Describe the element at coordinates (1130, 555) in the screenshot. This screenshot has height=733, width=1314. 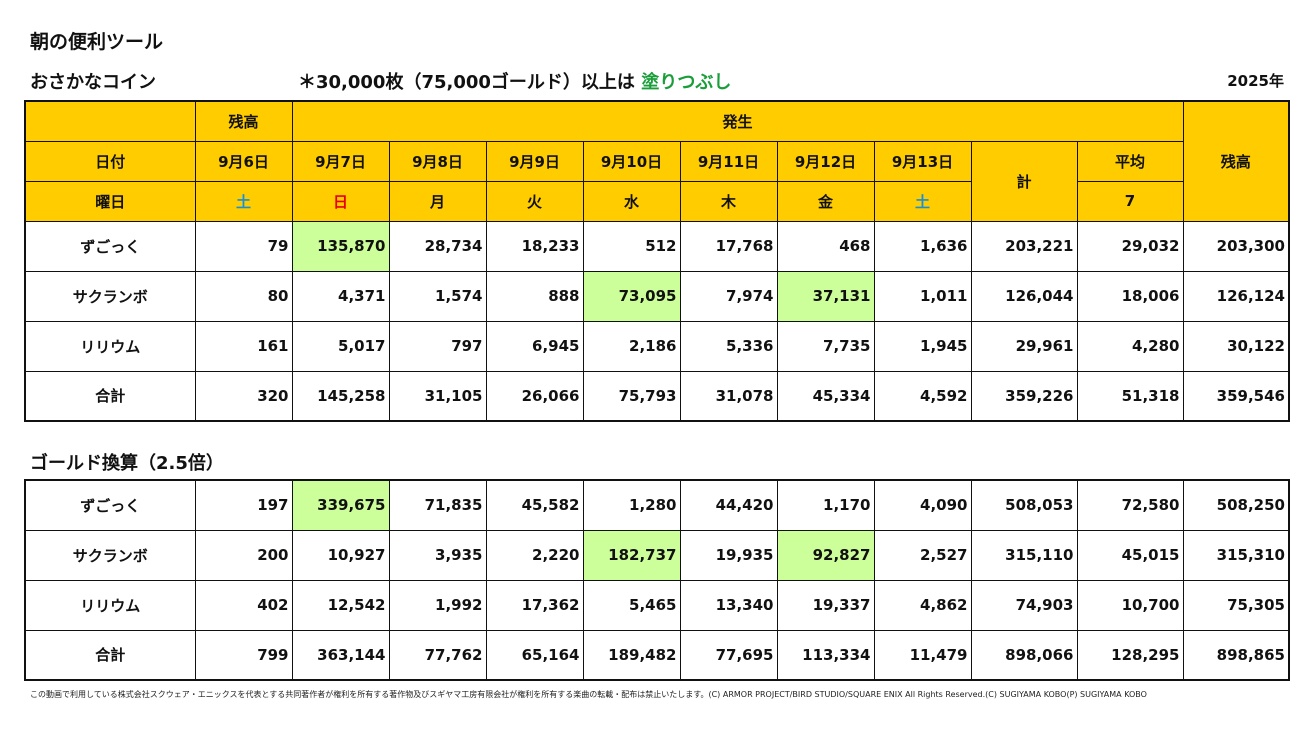
I see `value-cell: 45,015` at that location.